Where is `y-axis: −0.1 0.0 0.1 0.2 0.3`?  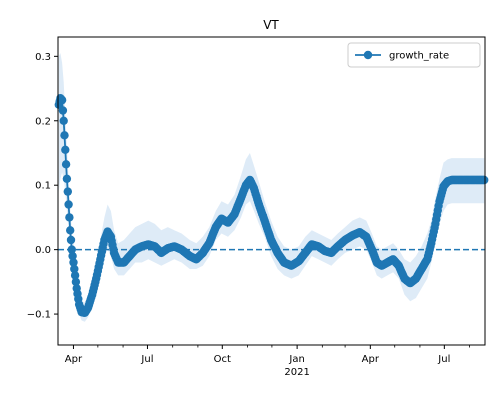
y-axis: −0.1 0.0 0.1 0.2 0.3 is located at coordinates (42, 186).